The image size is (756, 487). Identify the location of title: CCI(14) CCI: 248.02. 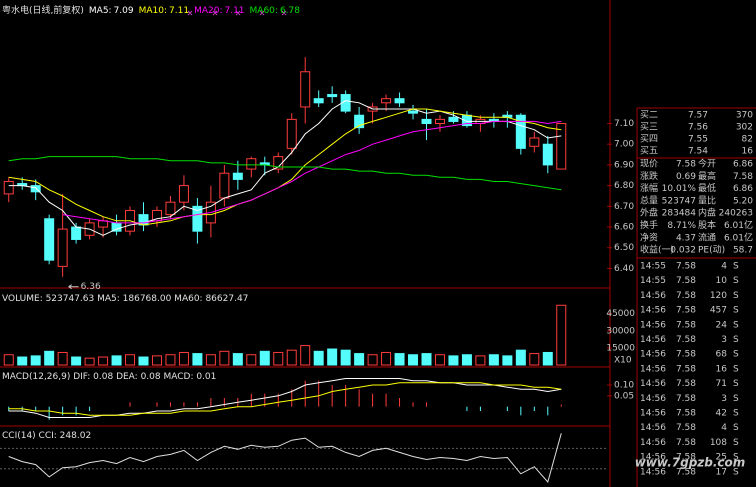
(46, 436).